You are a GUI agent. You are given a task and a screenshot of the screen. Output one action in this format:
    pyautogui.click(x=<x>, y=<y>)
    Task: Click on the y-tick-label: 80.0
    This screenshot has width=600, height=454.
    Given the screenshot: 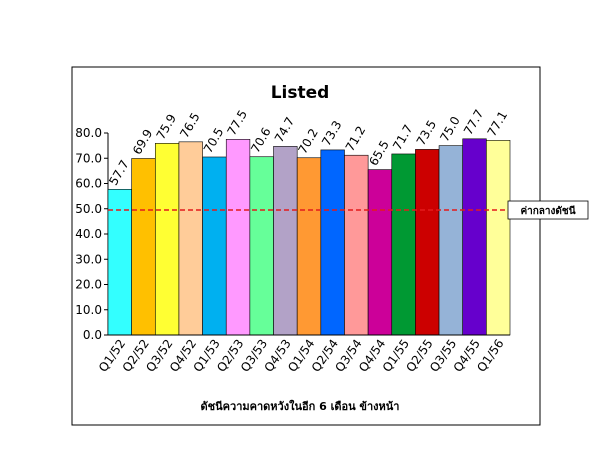 What is the action you would take?
    pyautogui.click(x=88, y=133)
    